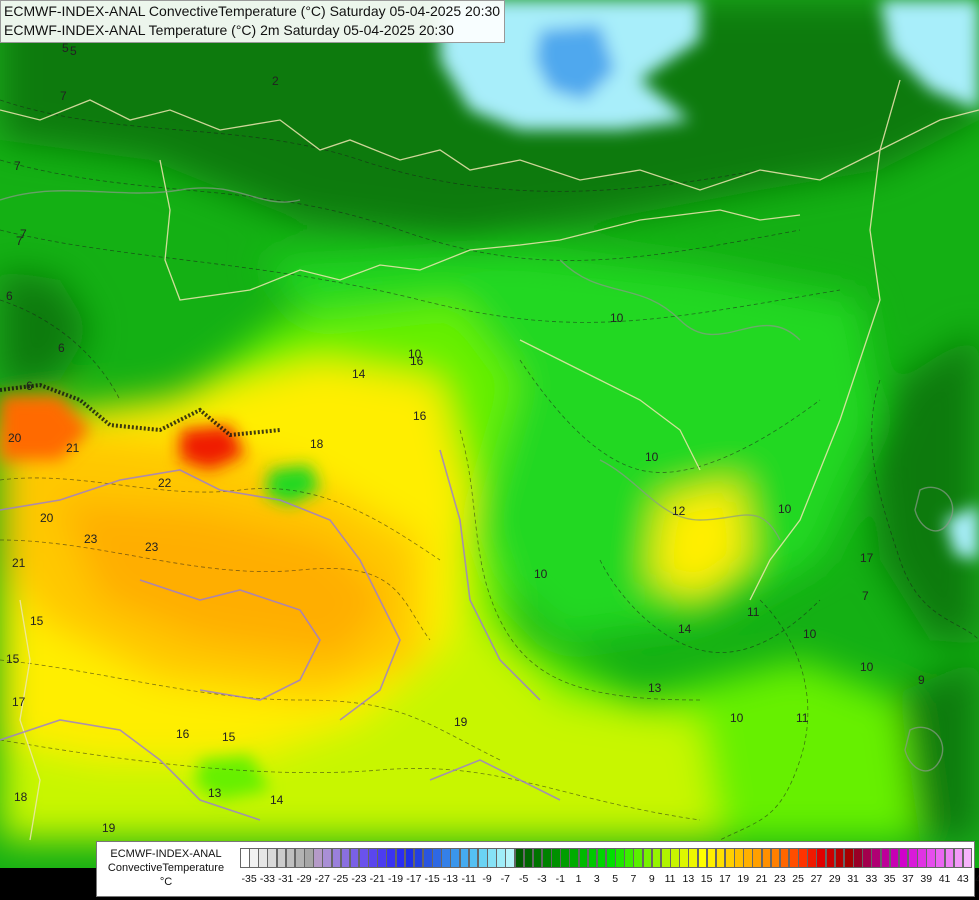 The image size is (979, 900). I want to click on legend-tick-label: -7, so click(505, 879).